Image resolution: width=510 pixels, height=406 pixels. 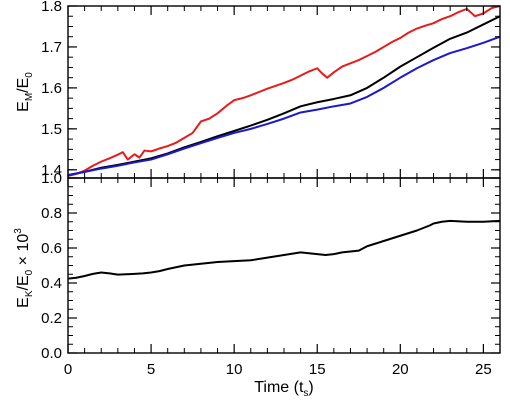 I want to click on ylabel-bottom: EK/E0 × 103, so click(x=24, y=268).